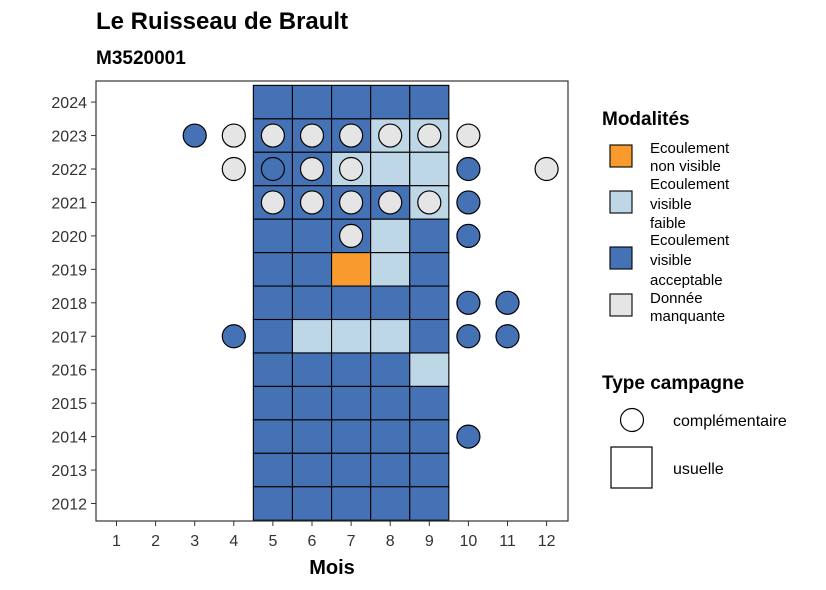 The width and height of the screenshot is (826, 590). Describe the element at coordinates (194, 541) in the screenshot. I see `x-tick-label-3: 3` at that location.